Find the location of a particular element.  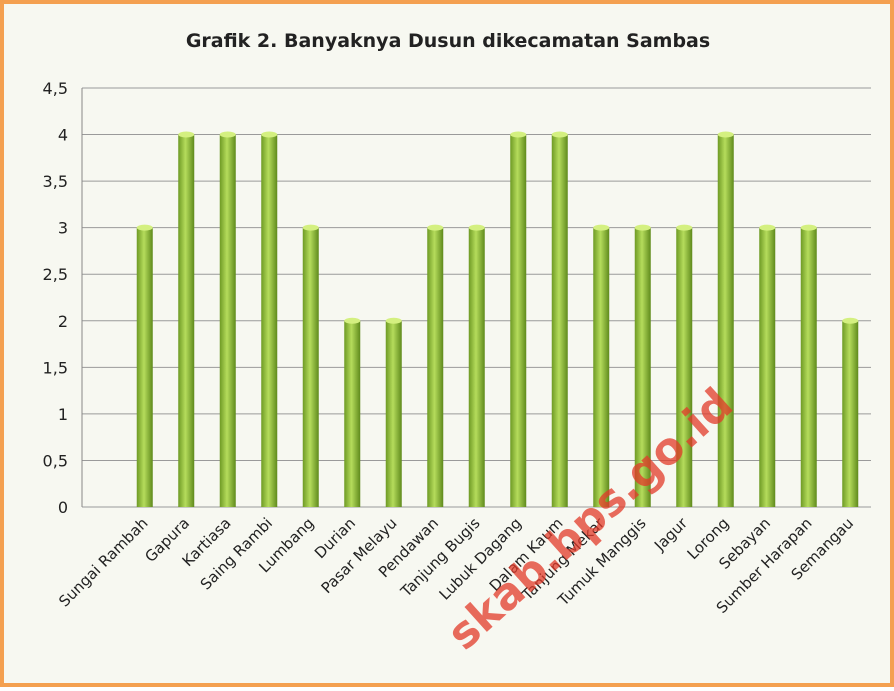

y-tick-label: 3 is located at coordinates (63, 228).